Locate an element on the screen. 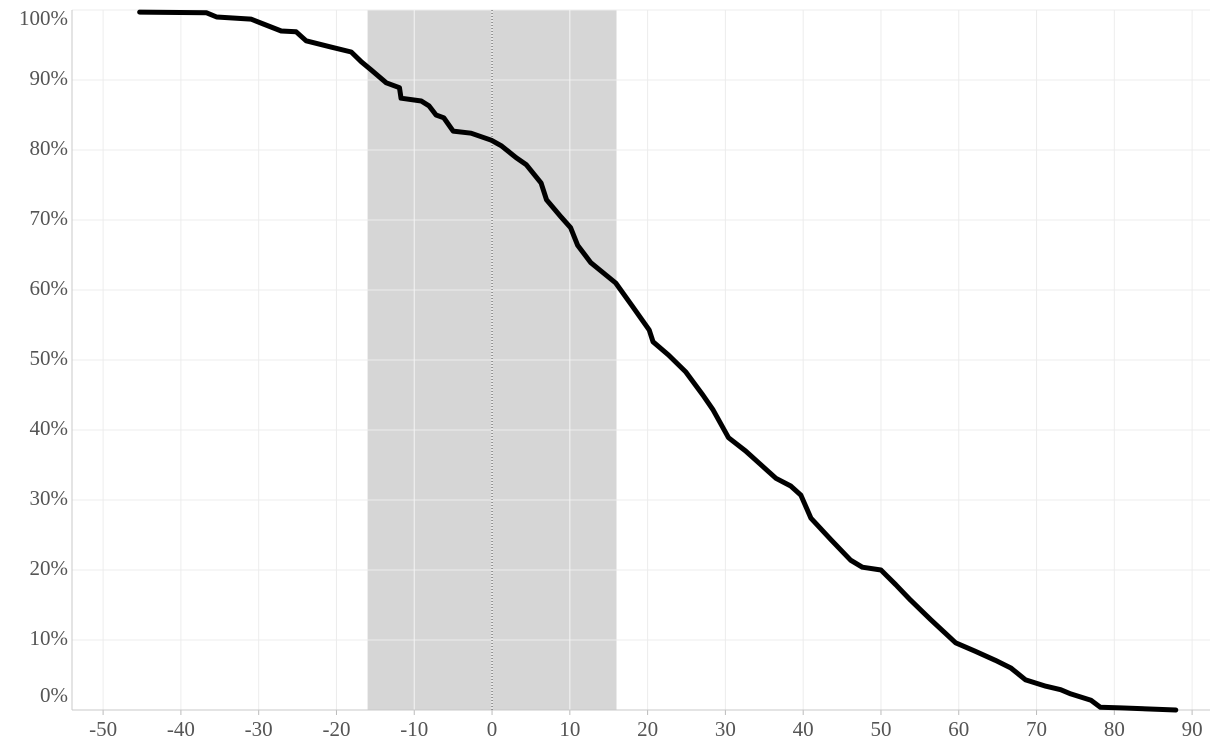 Image resolution: width=1213 pixels, height=744 pixels. y-tick-label: 90% is located at coordinates (49, 78).